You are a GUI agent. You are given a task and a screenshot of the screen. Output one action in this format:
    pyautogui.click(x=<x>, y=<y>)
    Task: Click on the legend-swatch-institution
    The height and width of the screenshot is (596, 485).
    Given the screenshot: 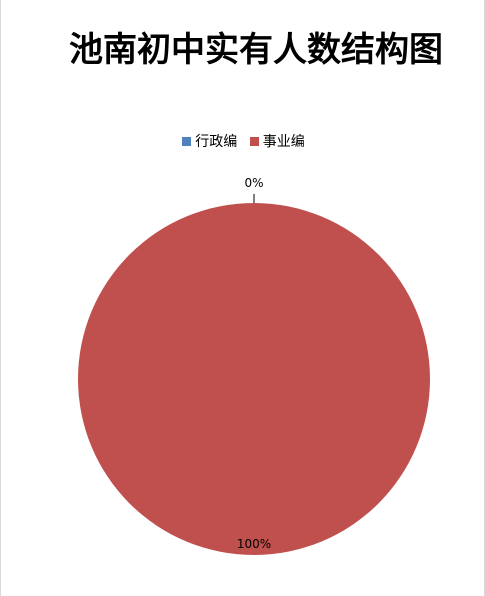 What is the action you would take?
    pyautogui.click(x=254, y=141)
    